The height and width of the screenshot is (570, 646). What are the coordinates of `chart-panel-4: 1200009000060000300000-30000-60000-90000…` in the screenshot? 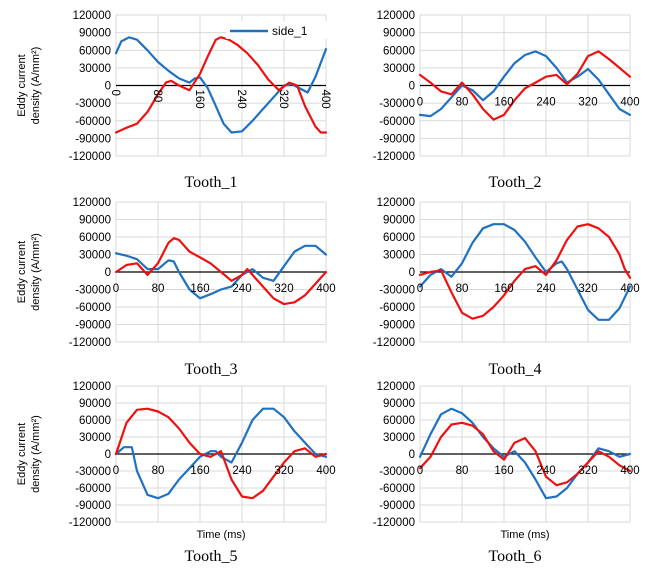 It's located at (506, 287).